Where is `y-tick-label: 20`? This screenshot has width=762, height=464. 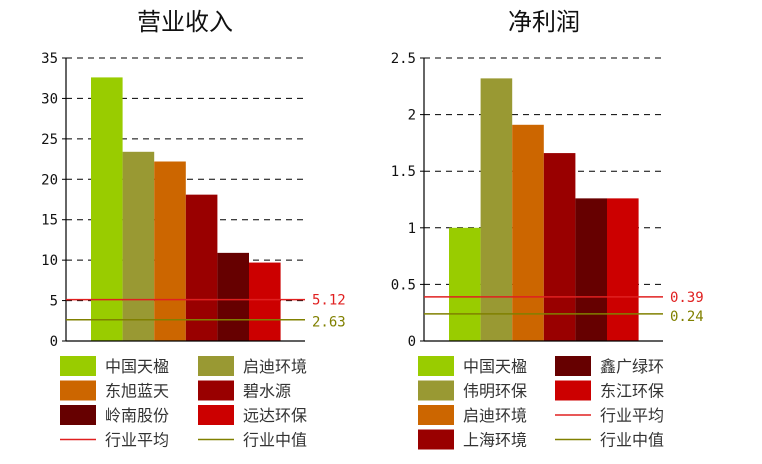
y-tick-label: 20 is located at coordinates (49, 180).